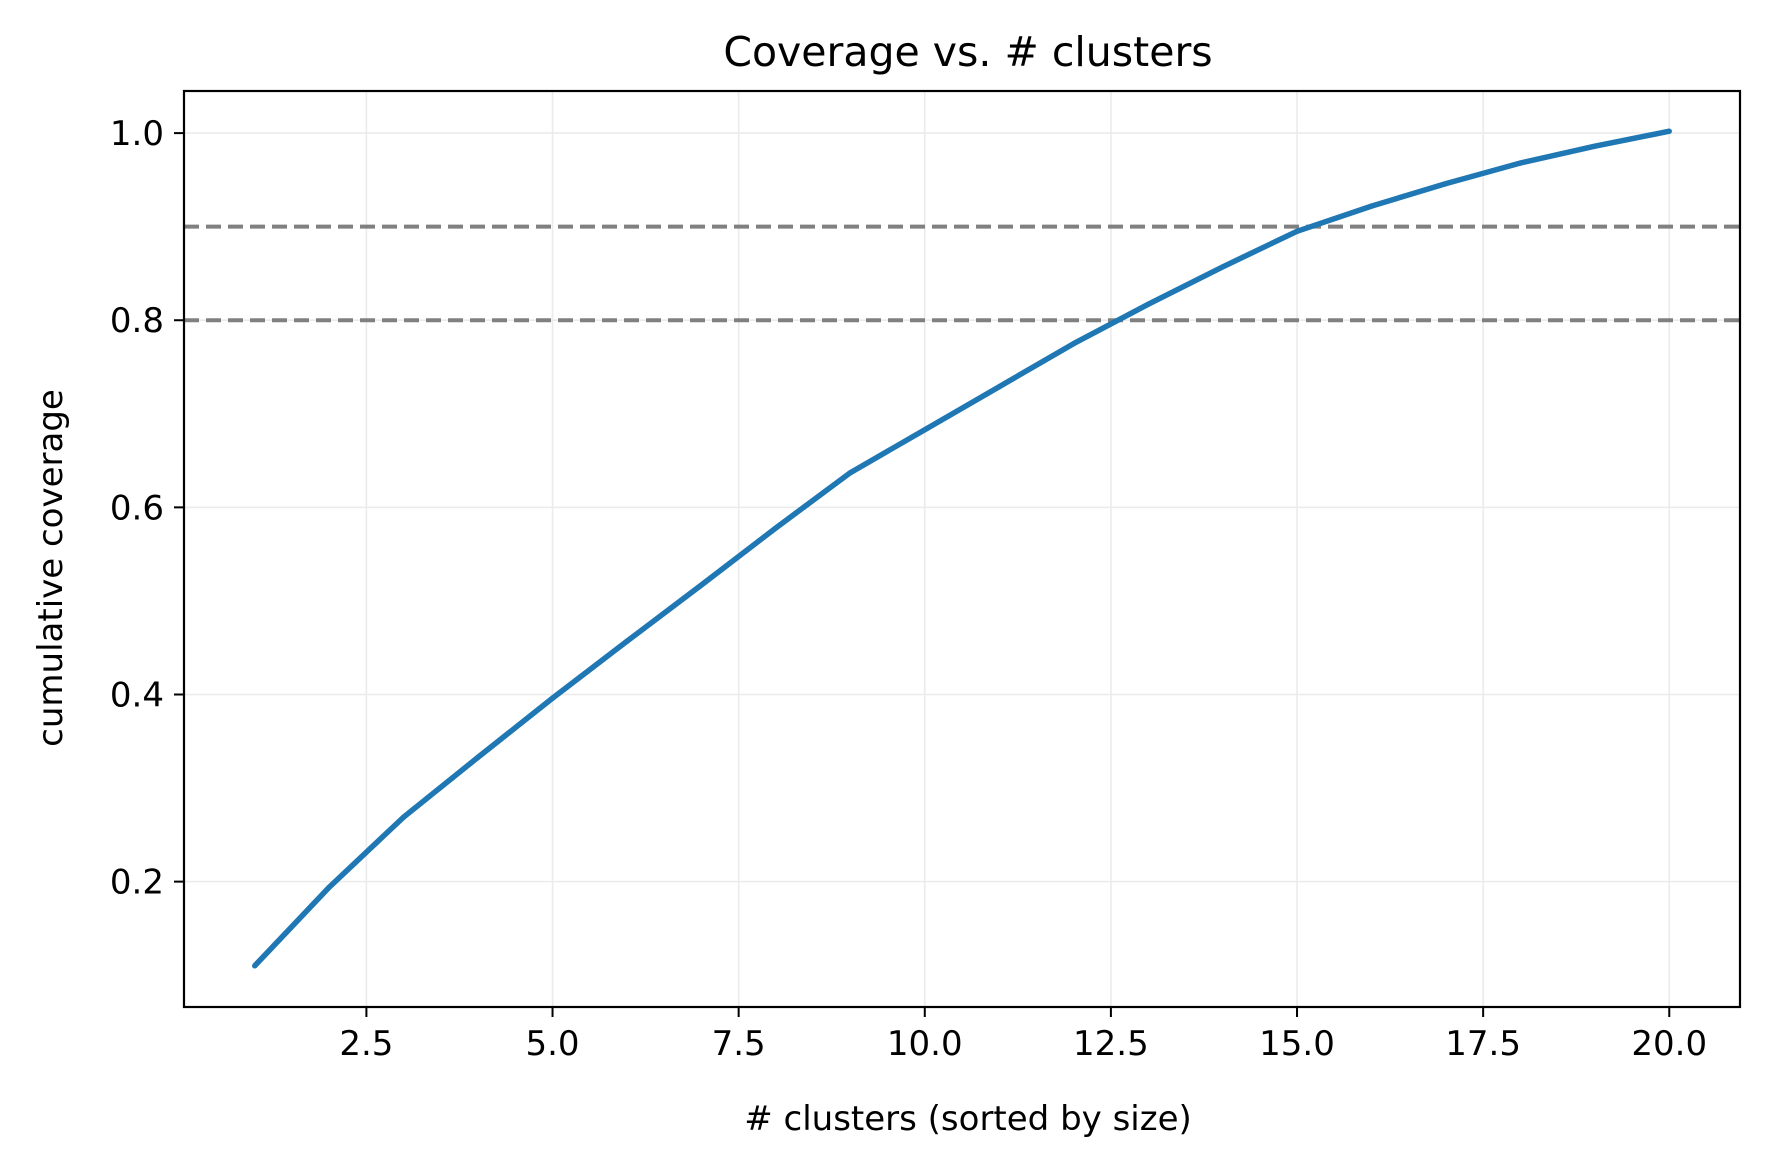  Describe the element at coordinates (552, 1044) in the screenshot. I see `x-tick-label: 5.0` at that location.